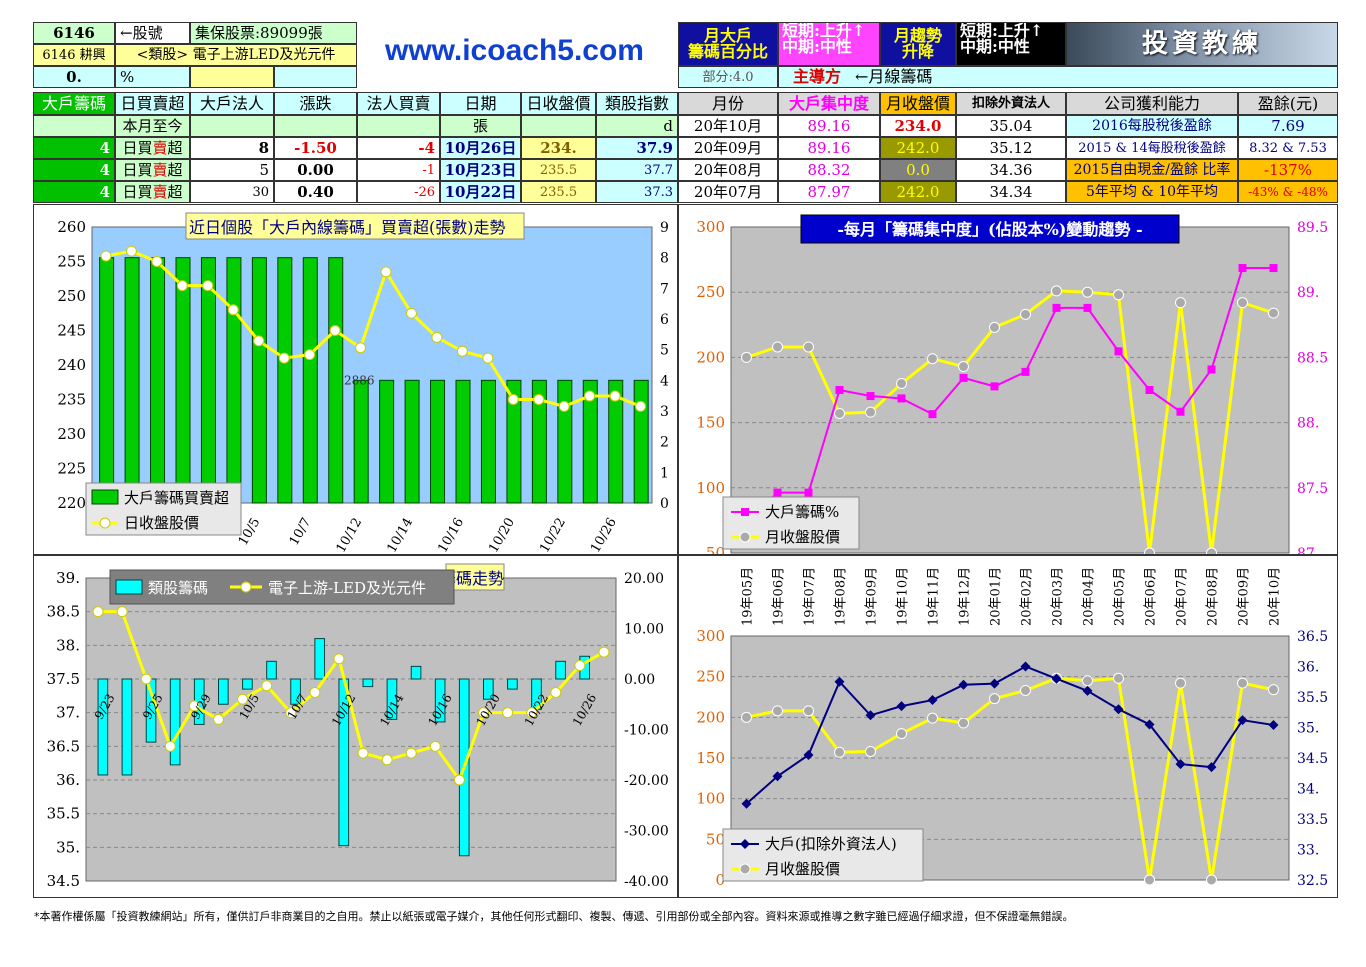 The width and height of the screenshot is (1366, 967). Describe the element at coordinates (710, 227) in the screenshot. I see `y-left-tick: 300` at that location.